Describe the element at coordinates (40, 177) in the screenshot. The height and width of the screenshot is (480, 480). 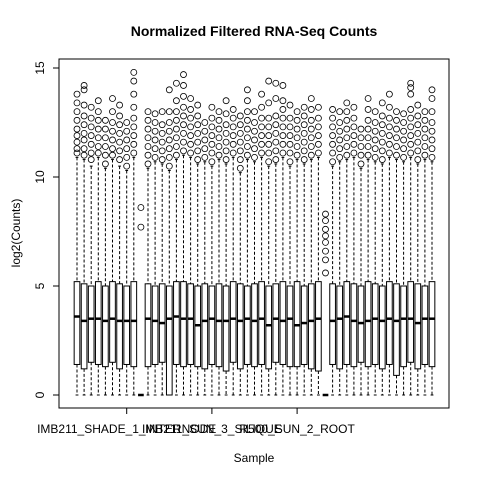
I see `y-tick-label: 10` at that location.